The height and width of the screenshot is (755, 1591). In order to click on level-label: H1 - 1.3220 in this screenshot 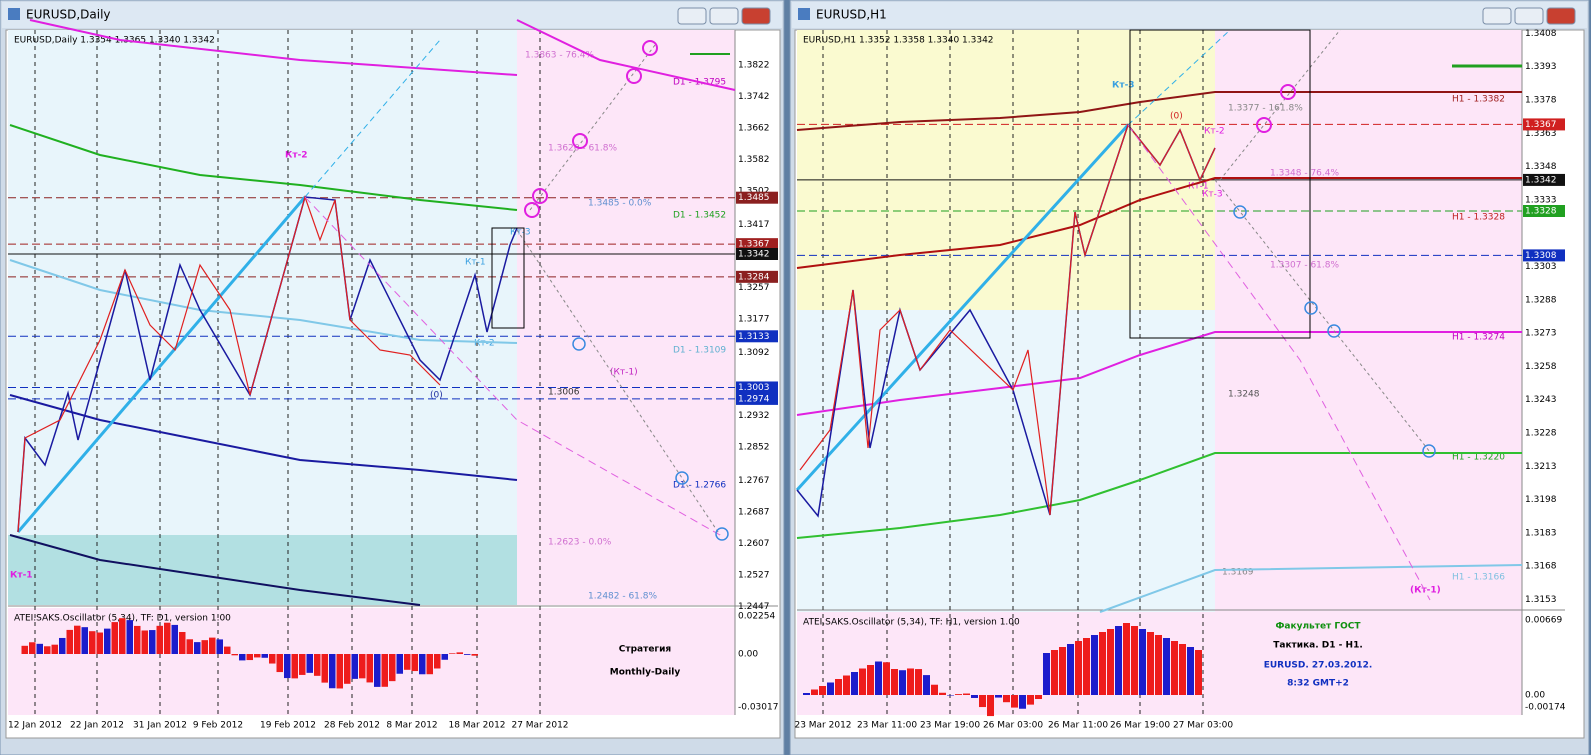, I will do `click(1478, 458)`.